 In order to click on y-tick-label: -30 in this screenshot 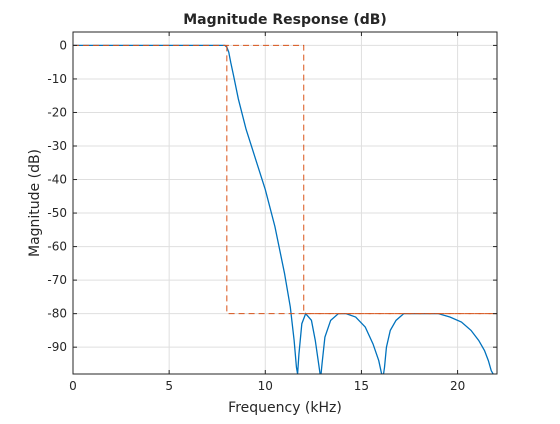, I will do `click(57, 146)`.